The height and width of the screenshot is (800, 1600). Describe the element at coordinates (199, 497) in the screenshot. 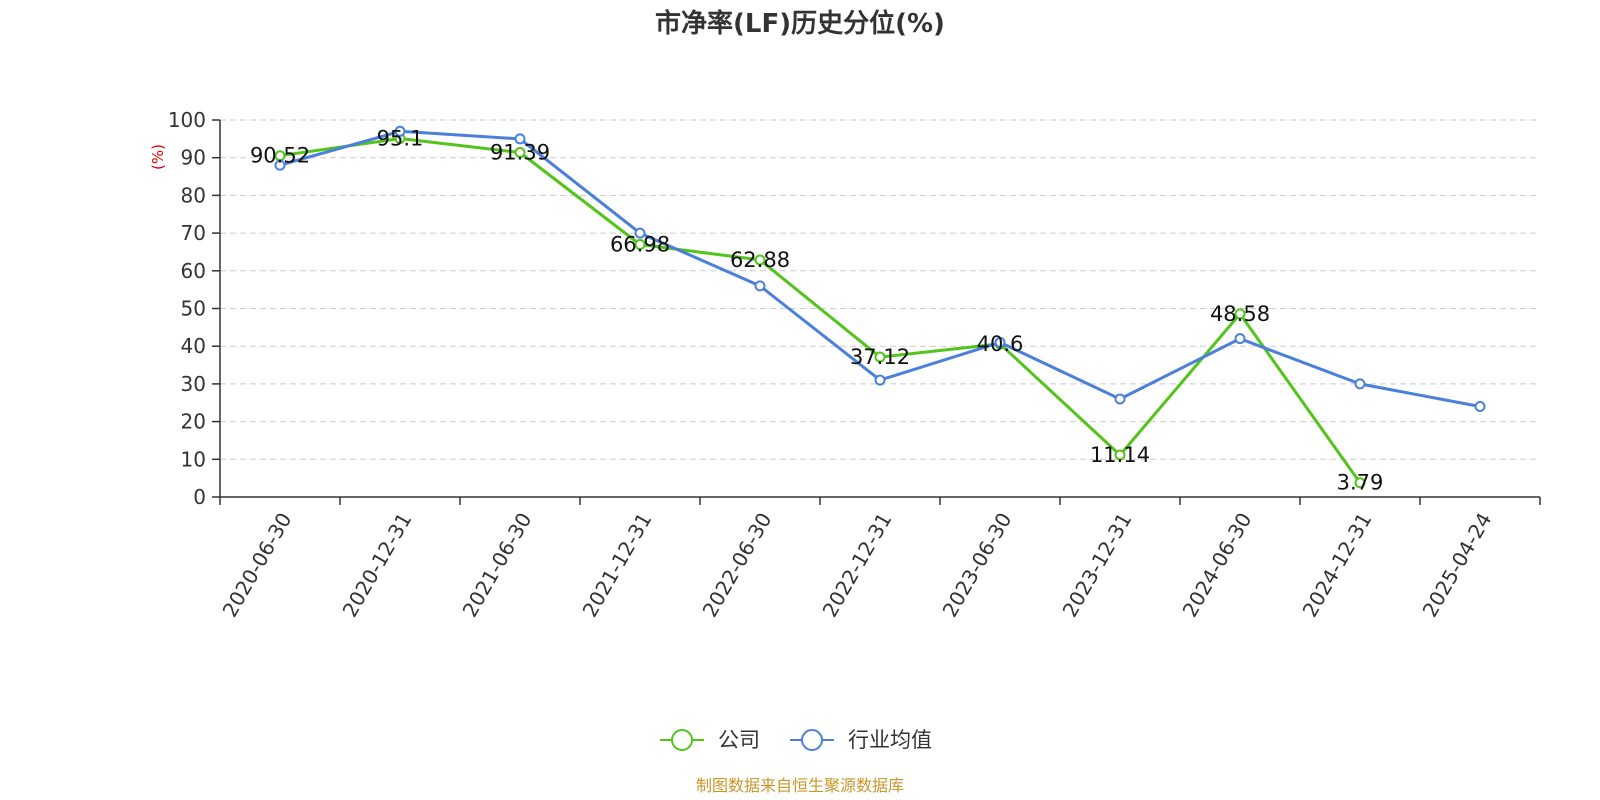

I see `y-tick-label: 0` at that location.